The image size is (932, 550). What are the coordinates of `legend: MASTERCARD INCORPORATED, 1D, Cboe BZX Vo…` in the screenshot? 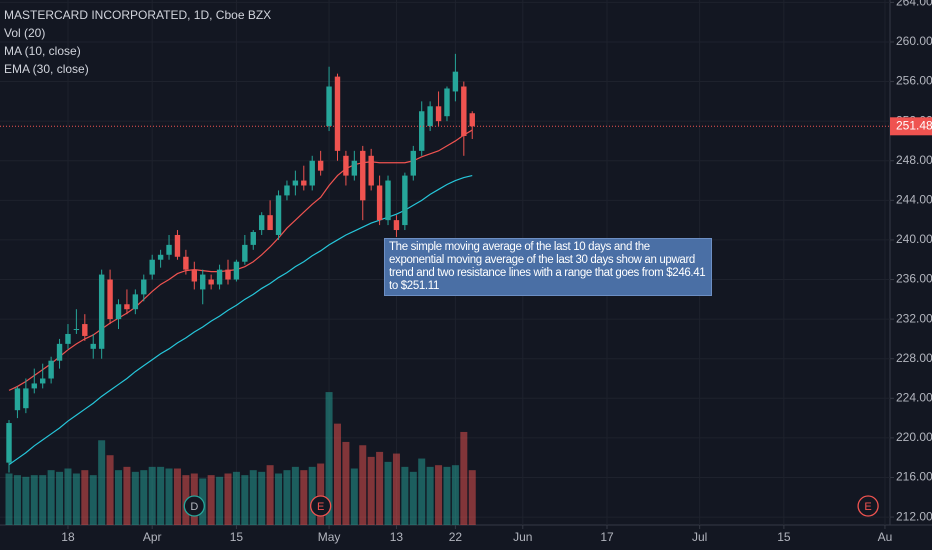 It's located at (137, 42).